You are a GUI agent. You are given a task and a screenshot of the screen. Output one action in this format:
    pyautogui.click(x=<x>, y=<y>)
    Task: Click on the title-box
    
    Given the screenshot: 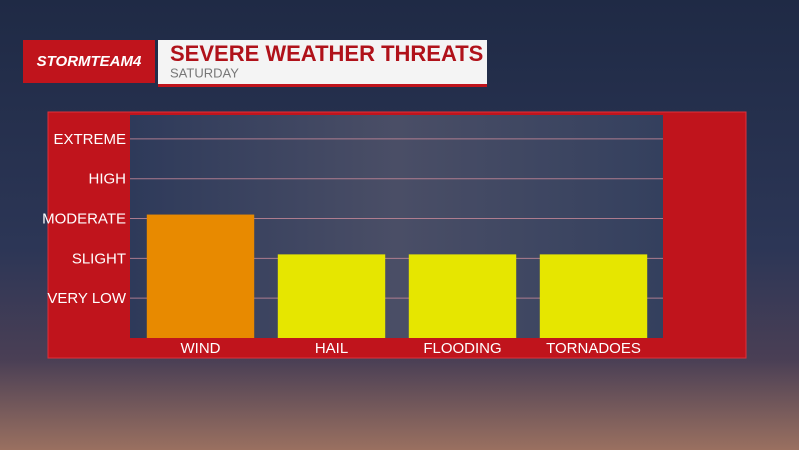 What is the action you would take?
    pyautogui.click(x=322, y=62)
    